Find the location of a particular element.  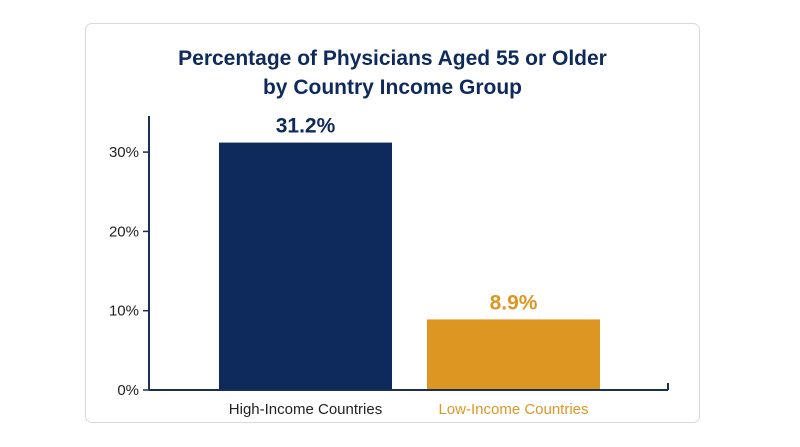

chart-title-line-2: by Country Income Group is located at coordinates (392, 87).